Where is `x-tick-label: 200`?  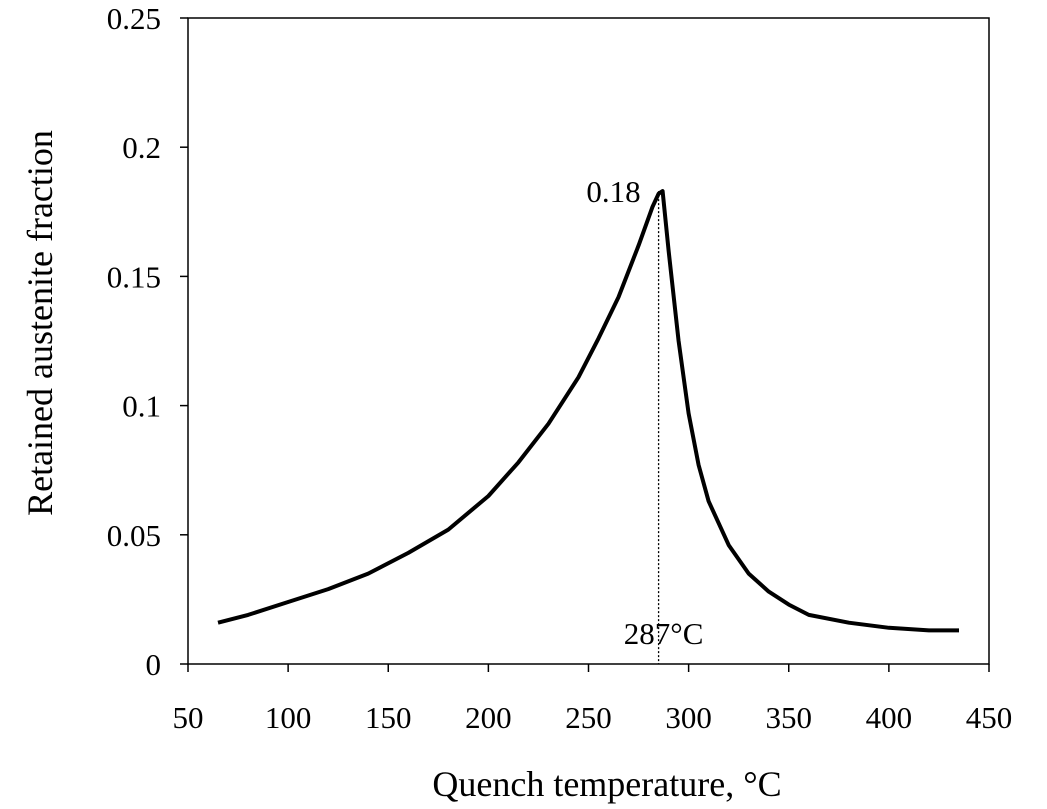 x-tick-label: 200 is located at coordinates (488, 717).